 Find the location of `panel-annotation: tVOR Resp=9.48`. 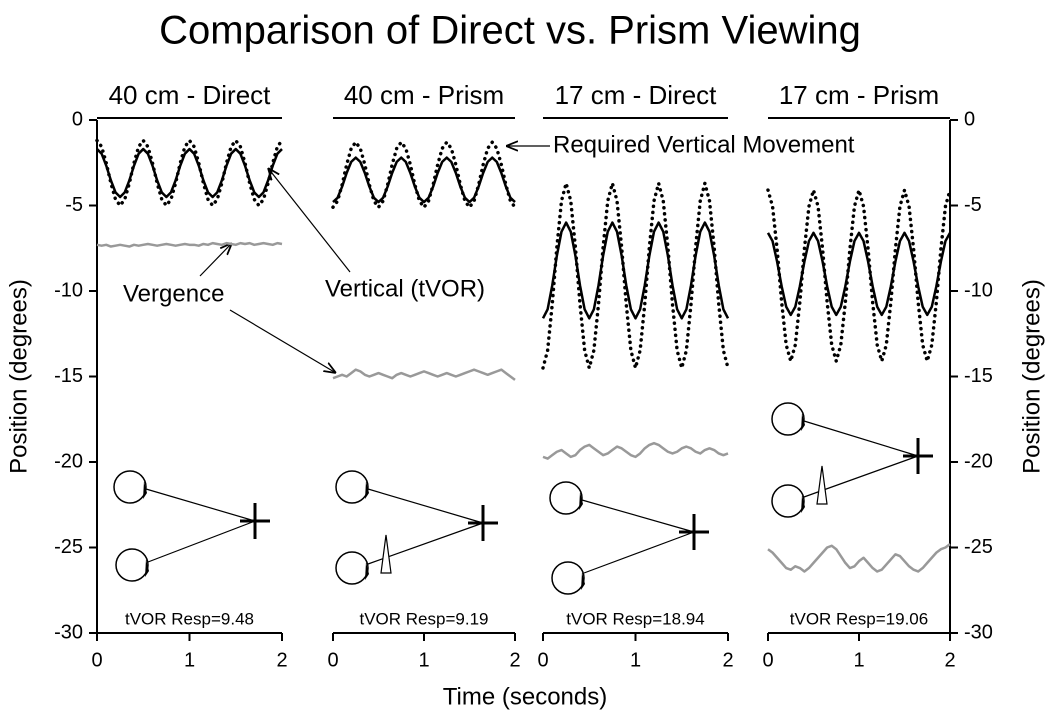

panel-annotation: tVOR Resp=9.48 is located at coordinates (189, 618).